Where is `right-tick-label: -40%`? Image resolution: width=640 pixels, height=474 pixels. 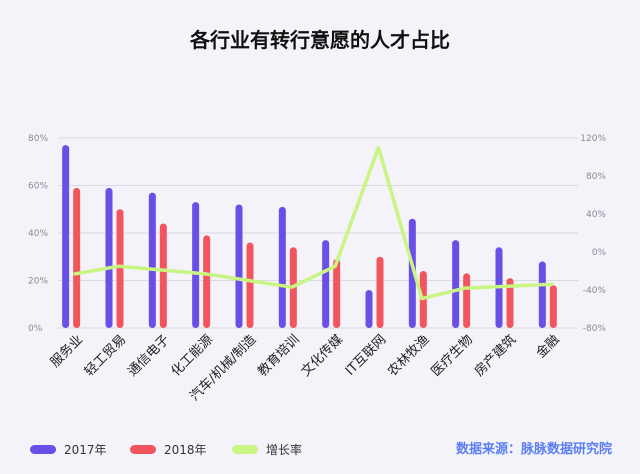 right-tick-label: -40% is located at coordinates (595, 291).